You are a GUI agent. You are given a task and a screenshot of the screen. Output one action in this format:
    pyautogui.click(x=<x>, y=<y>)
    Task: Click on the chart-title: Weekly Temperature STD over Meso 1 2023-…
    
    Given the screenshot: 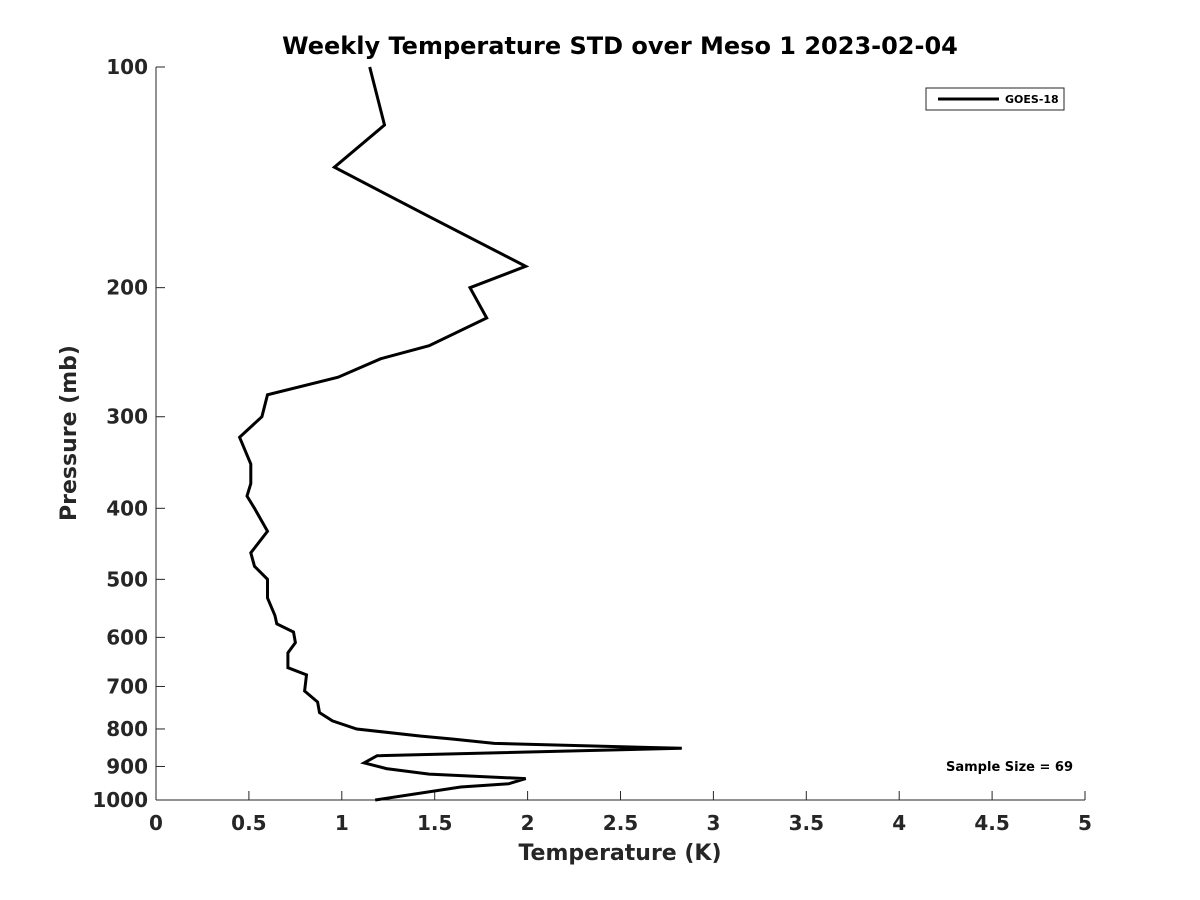 What is the action you would take?
    pyautogui.click(x=620, y=46)
    